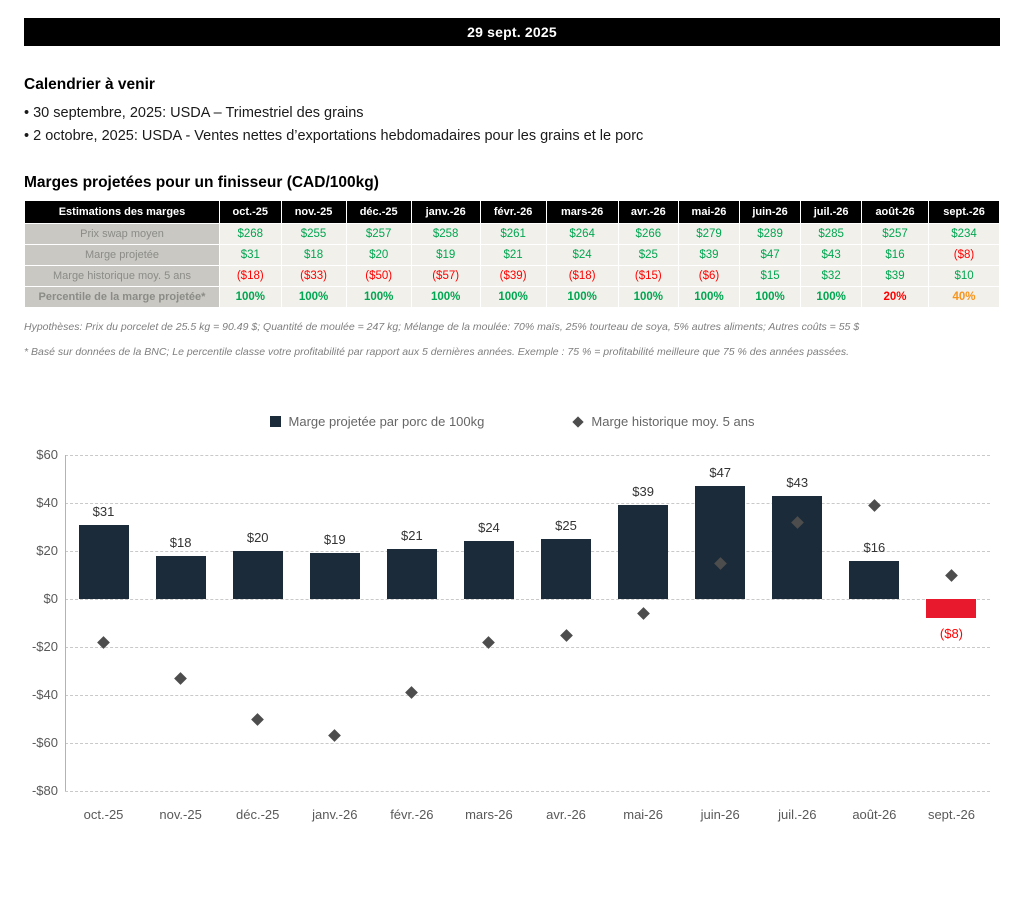 The height and width of the screenshot is (906, 1024). What do you see at coordinates (313, 276) in the screenshot?
I see `table-cell: ($33)` at bounding box center [313, 276].